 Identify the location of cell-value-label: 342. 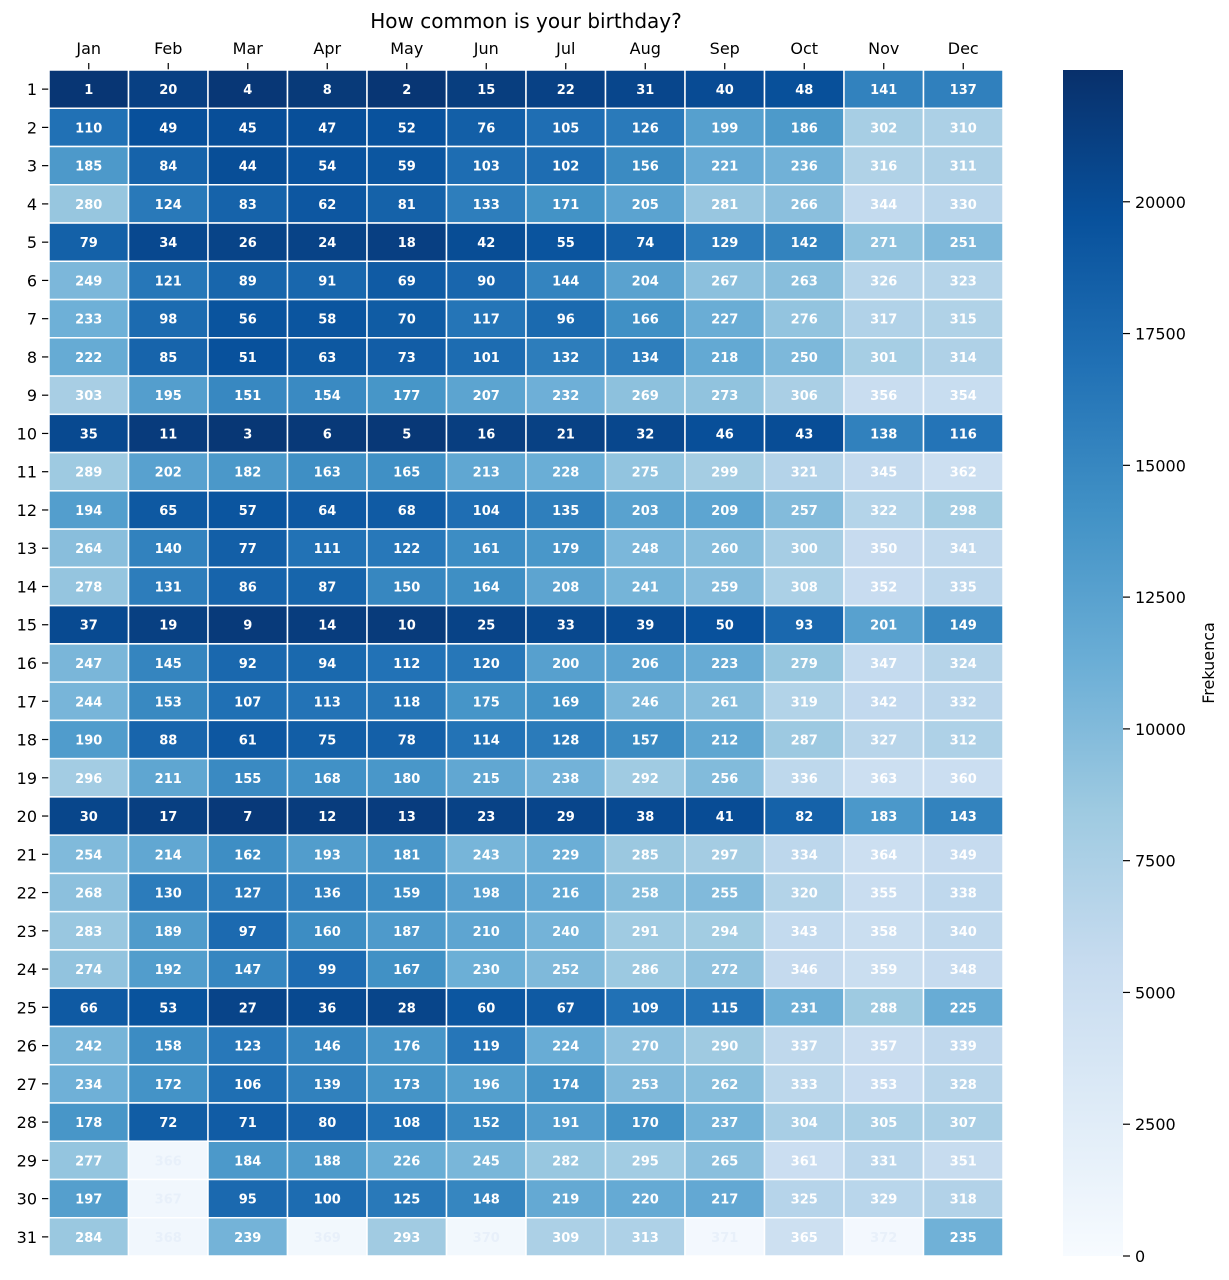
(883, 702).